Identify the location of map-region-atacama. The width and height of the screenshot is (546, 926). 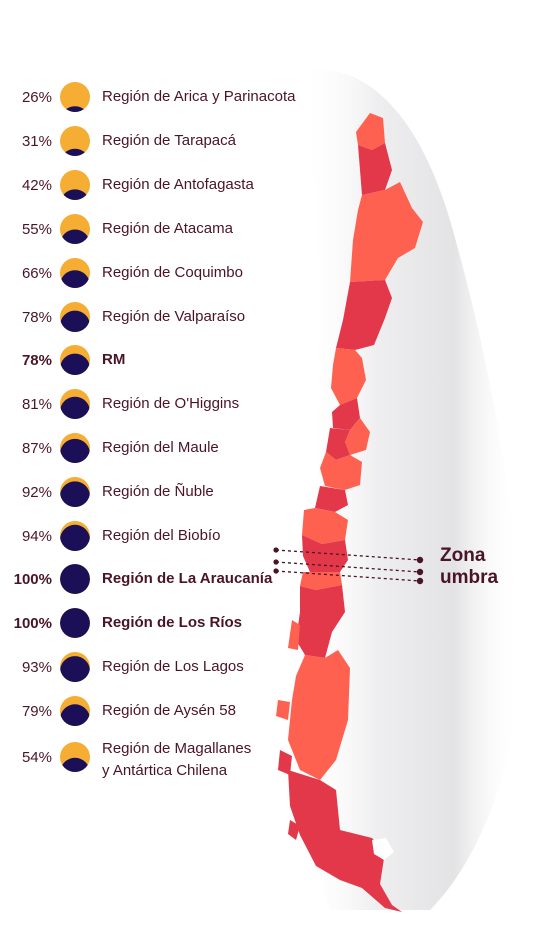
(364, 315).